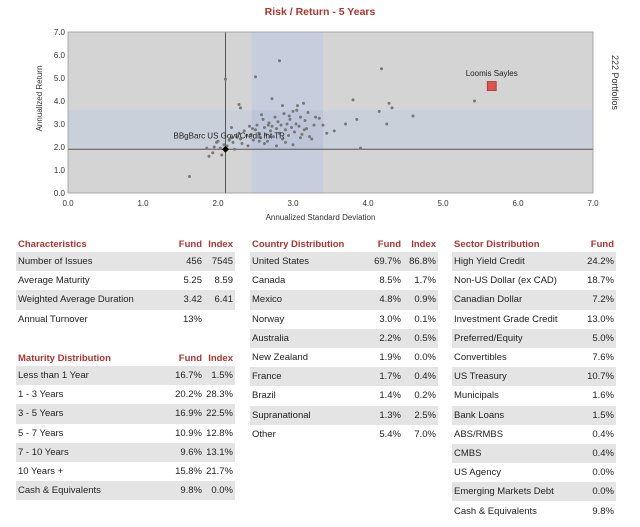 Image resolution: width=640 pixels, height=527 pixels. What do you see at coordinates (64, 358) in the screenshot?
I see `table-title: Maturity Distribution` at bounding box center [64, 358].